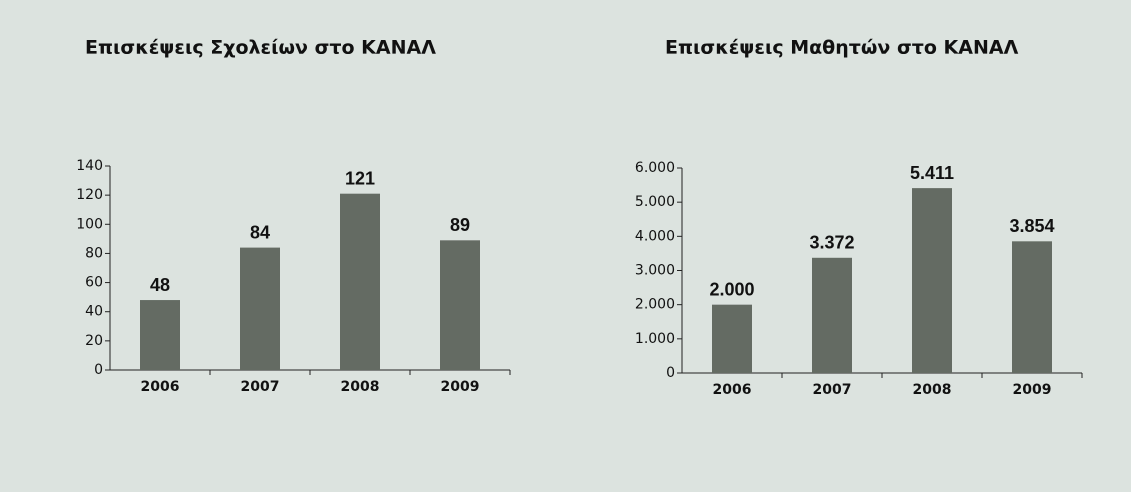 Image resolution: width=1131 pixels, height=492 pixels. What do you see at coordinates (655, 202) in the screenshot?
I see `y-tick-label: 5.000` at bounding box center [655, 202].